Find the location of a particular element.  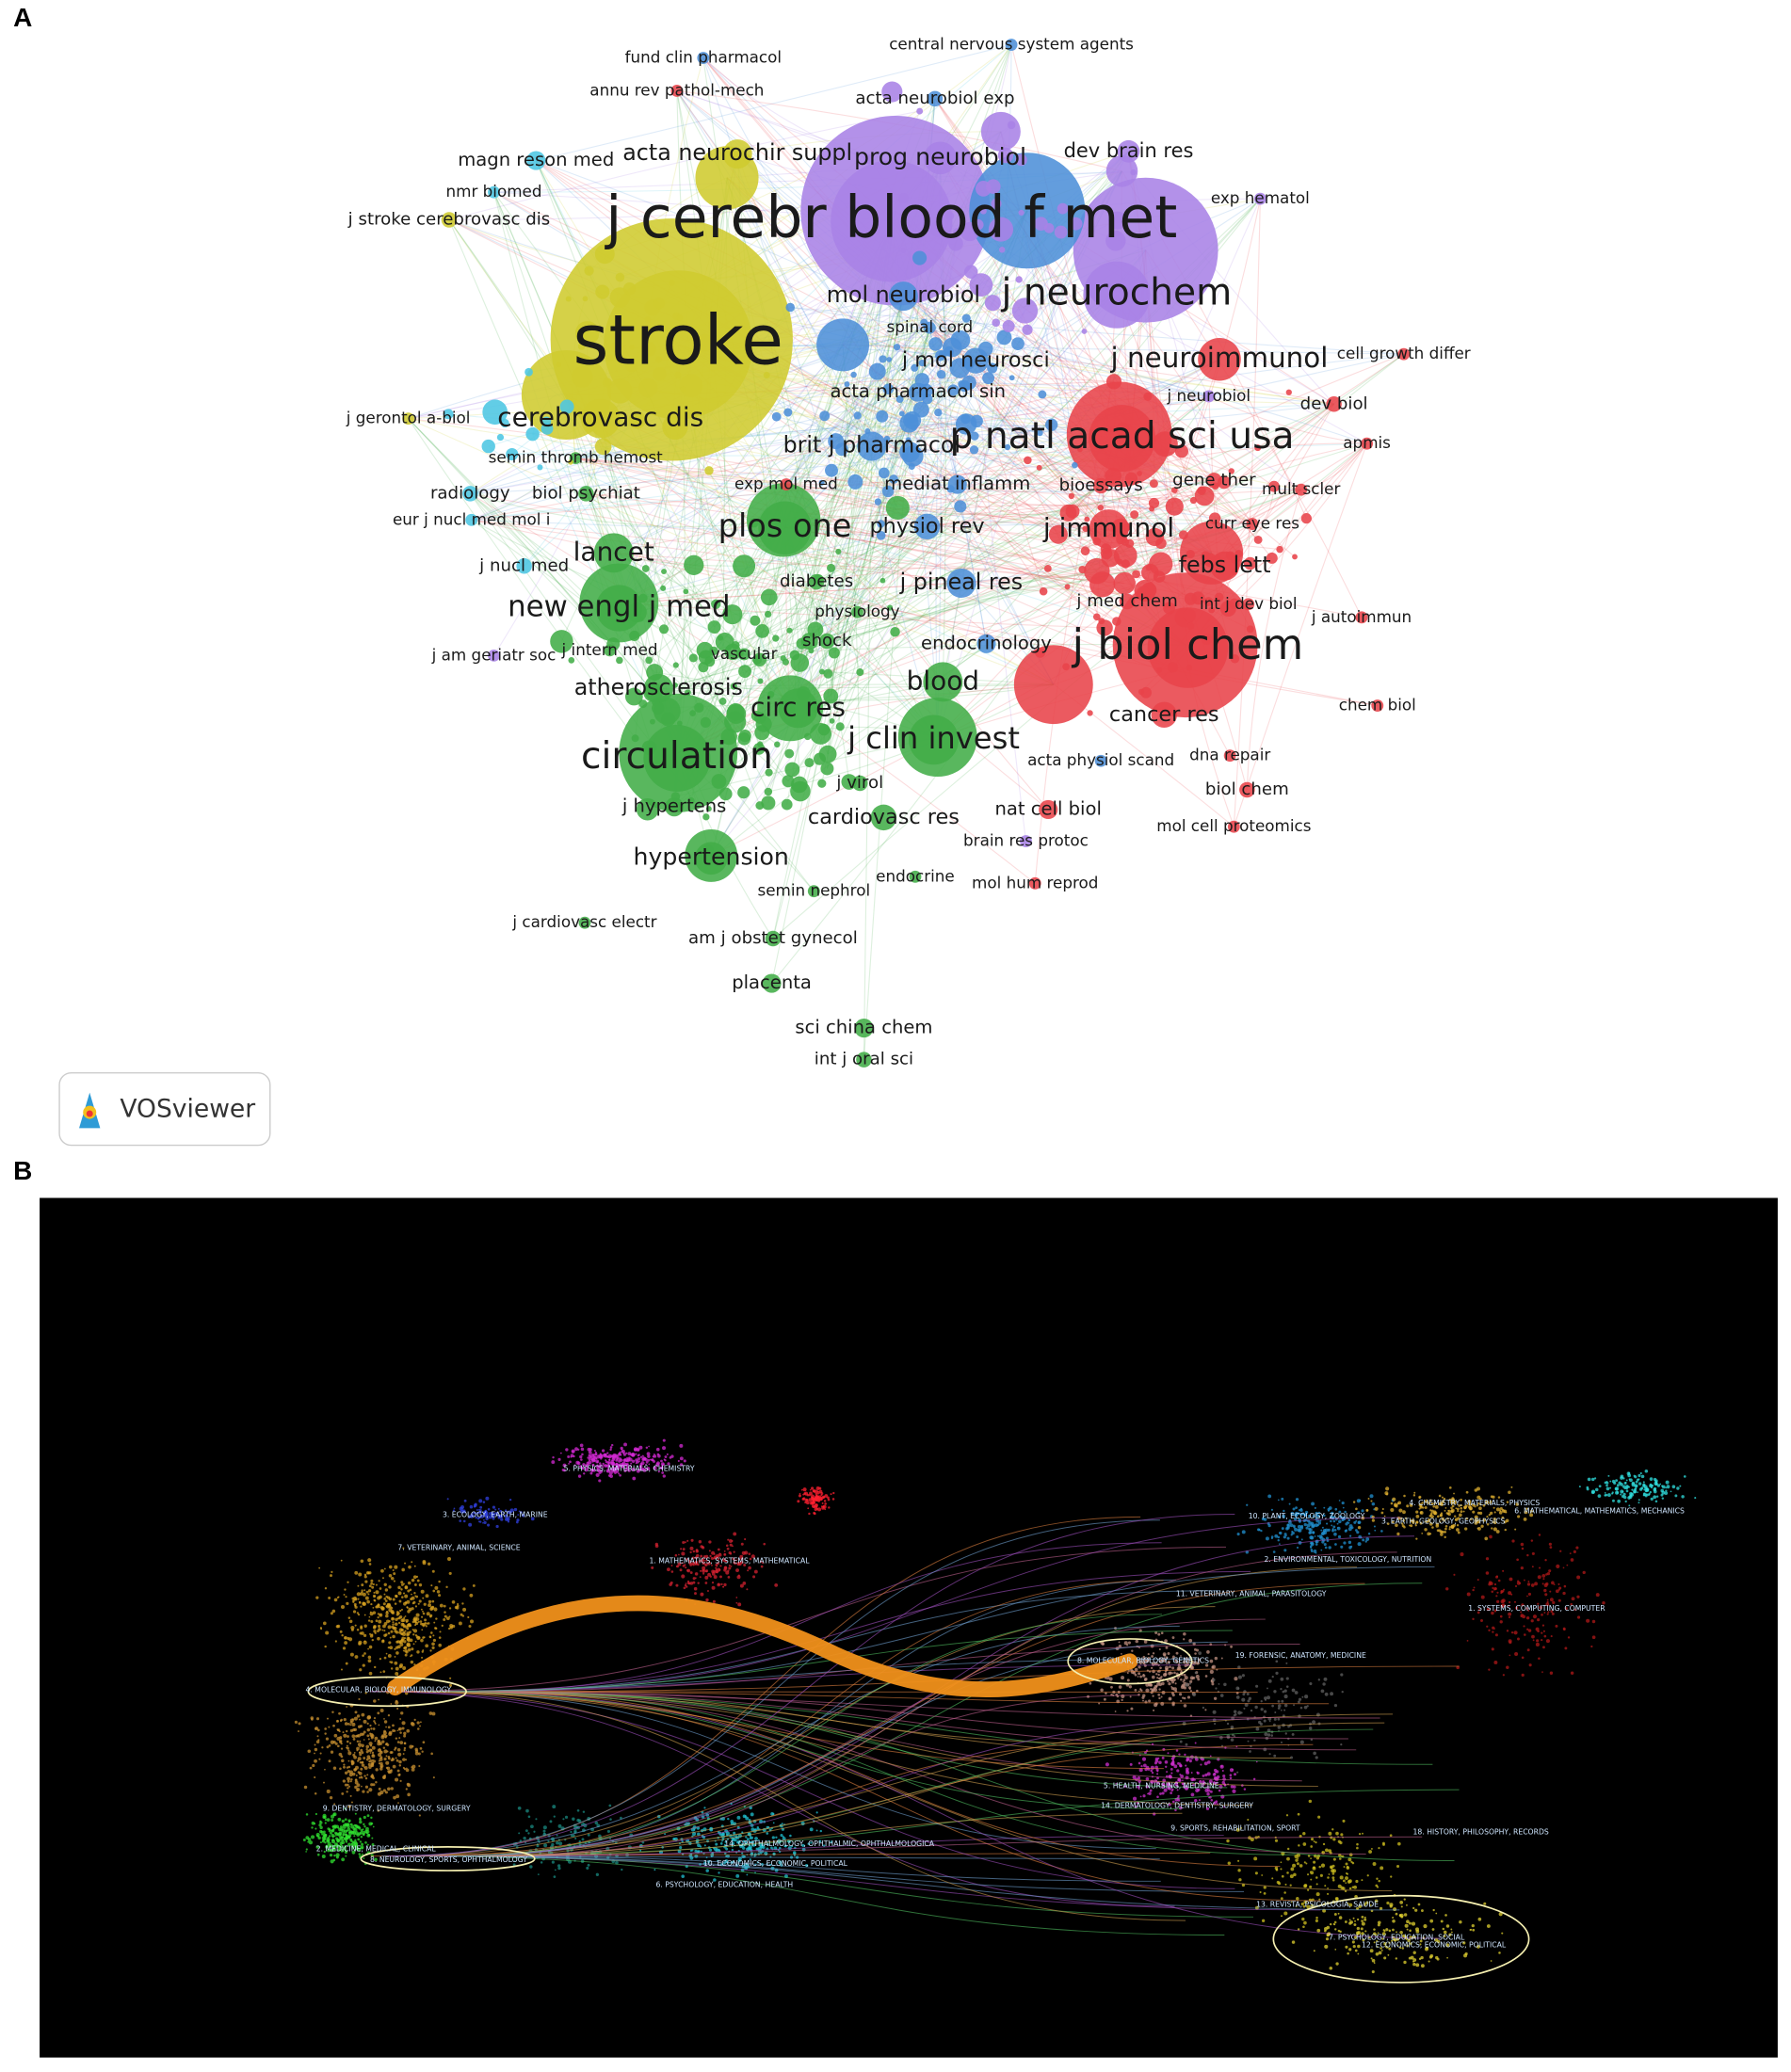

node-label: biol chem is located at coordinates (1247, 789).